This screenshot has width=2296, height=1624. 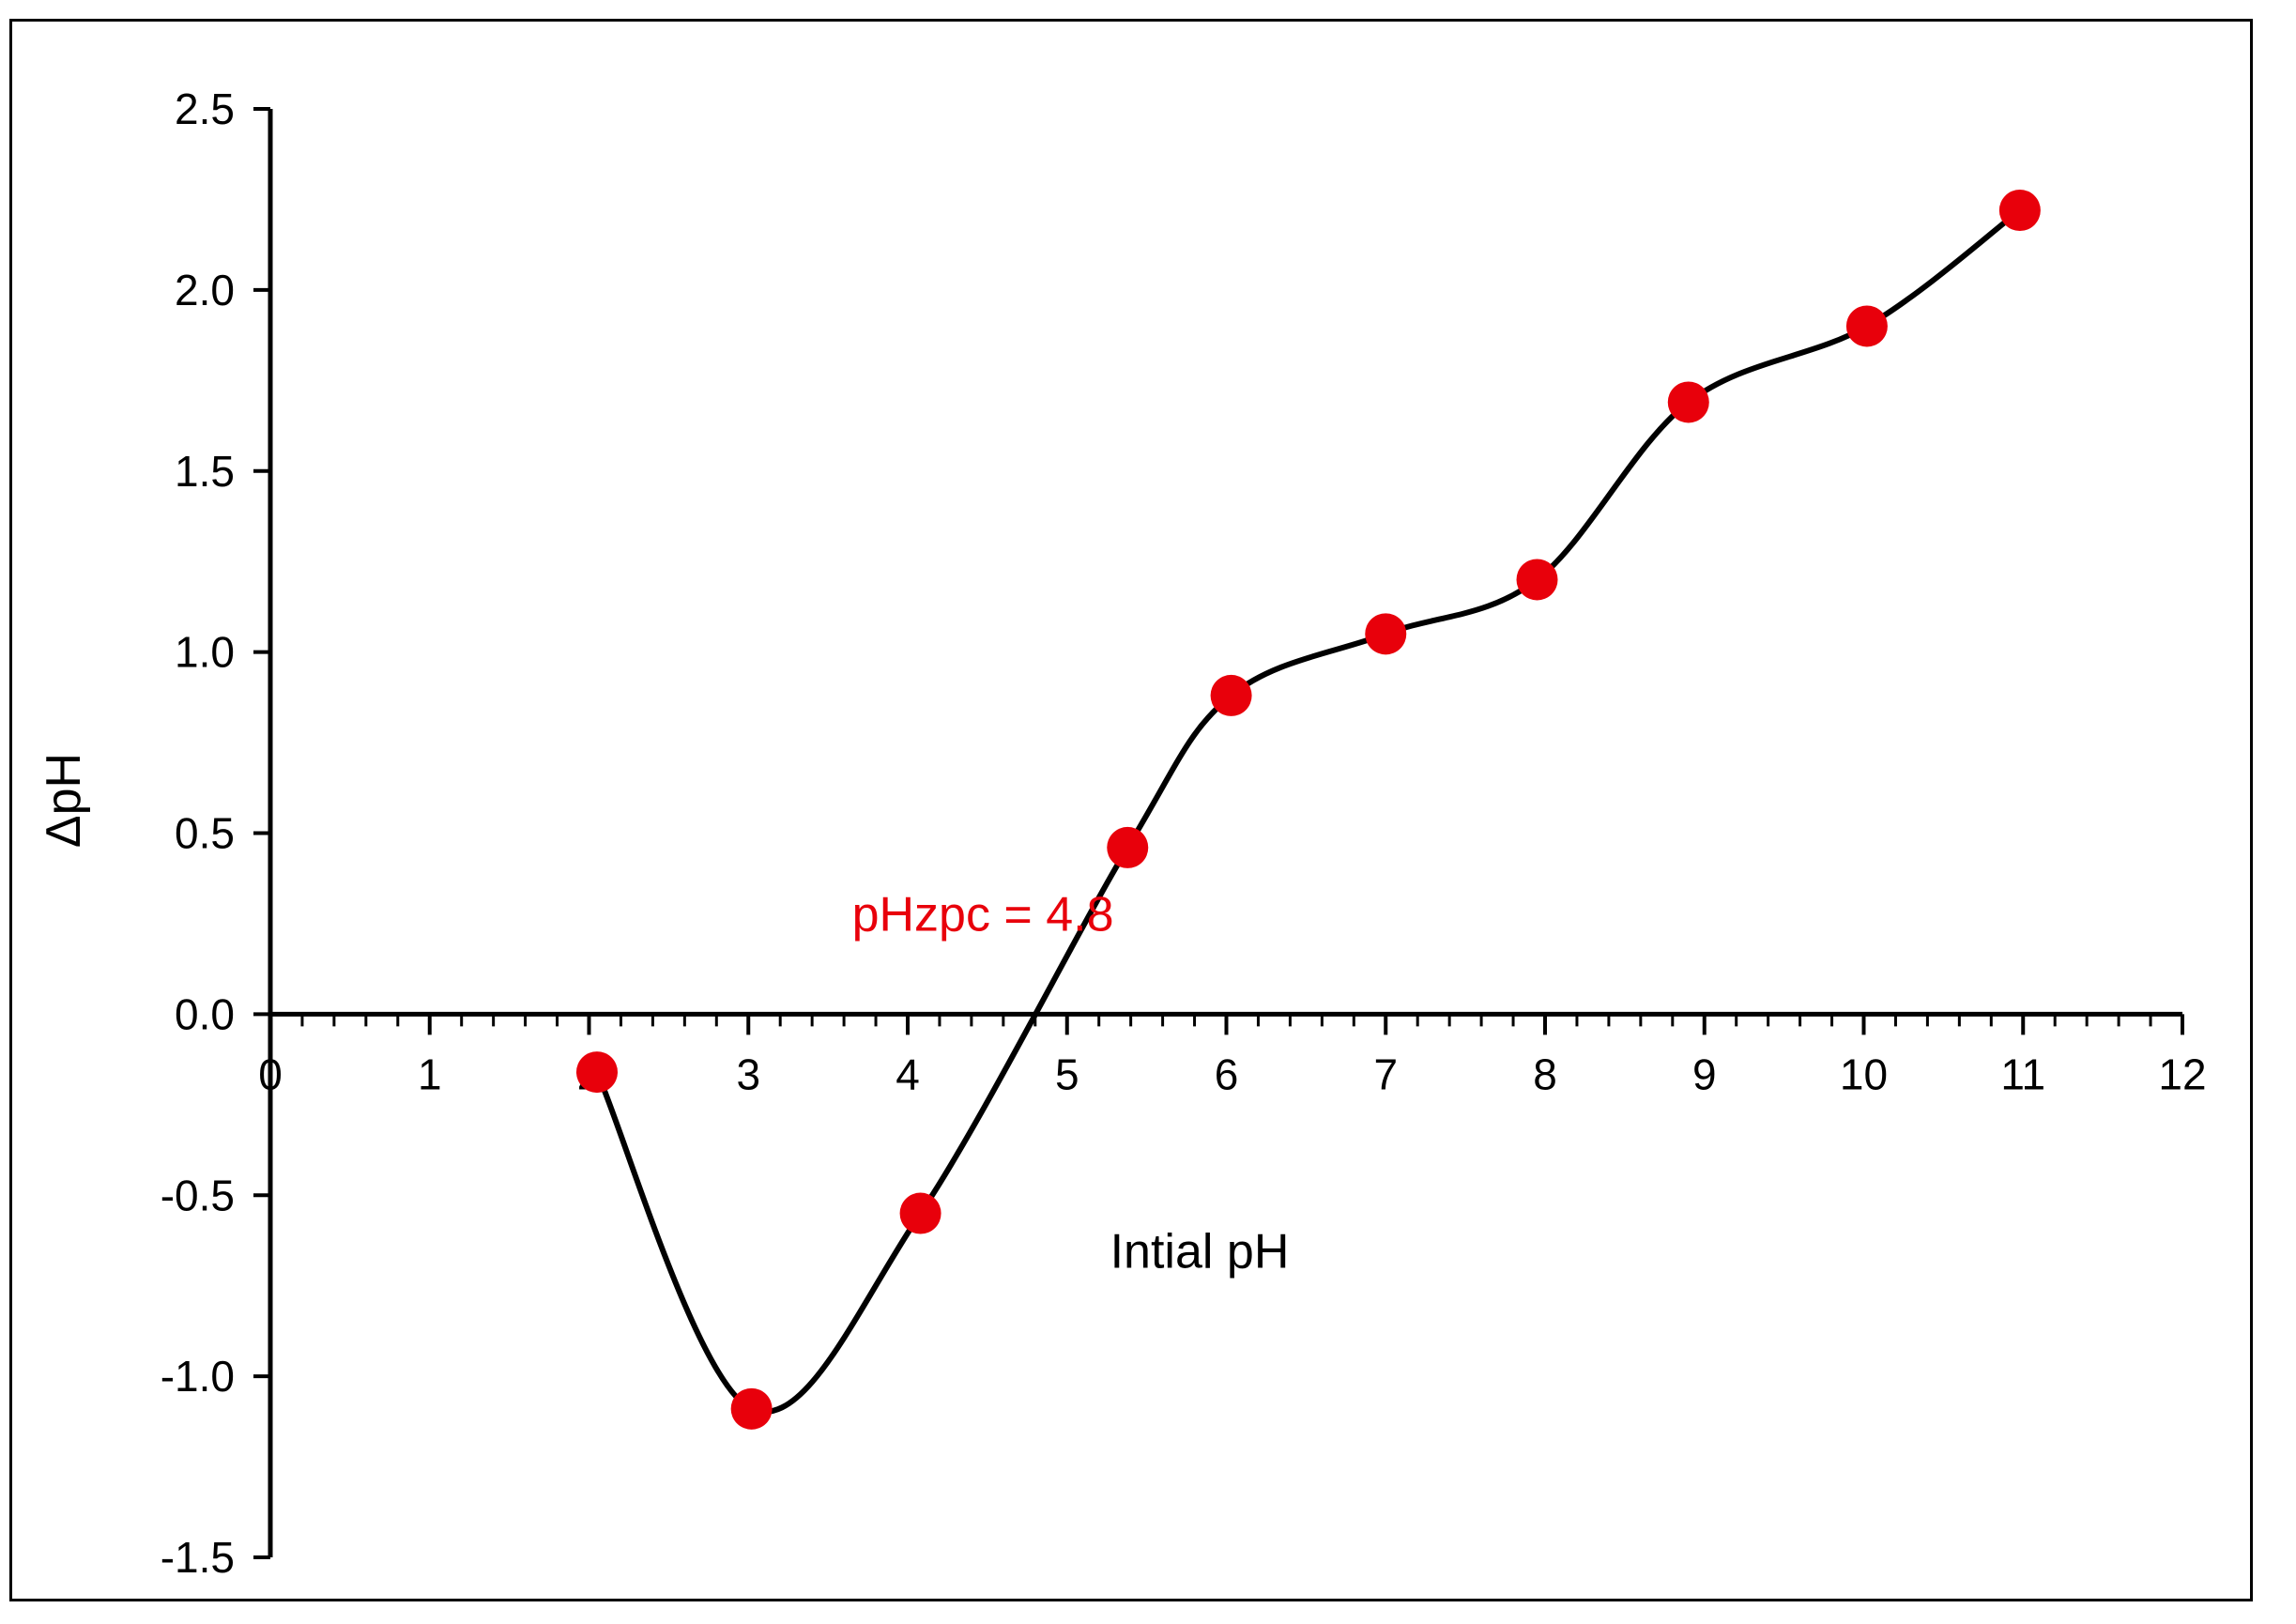 I want to click on y-tick-label: -0.5, so click(x=198, y=1195).